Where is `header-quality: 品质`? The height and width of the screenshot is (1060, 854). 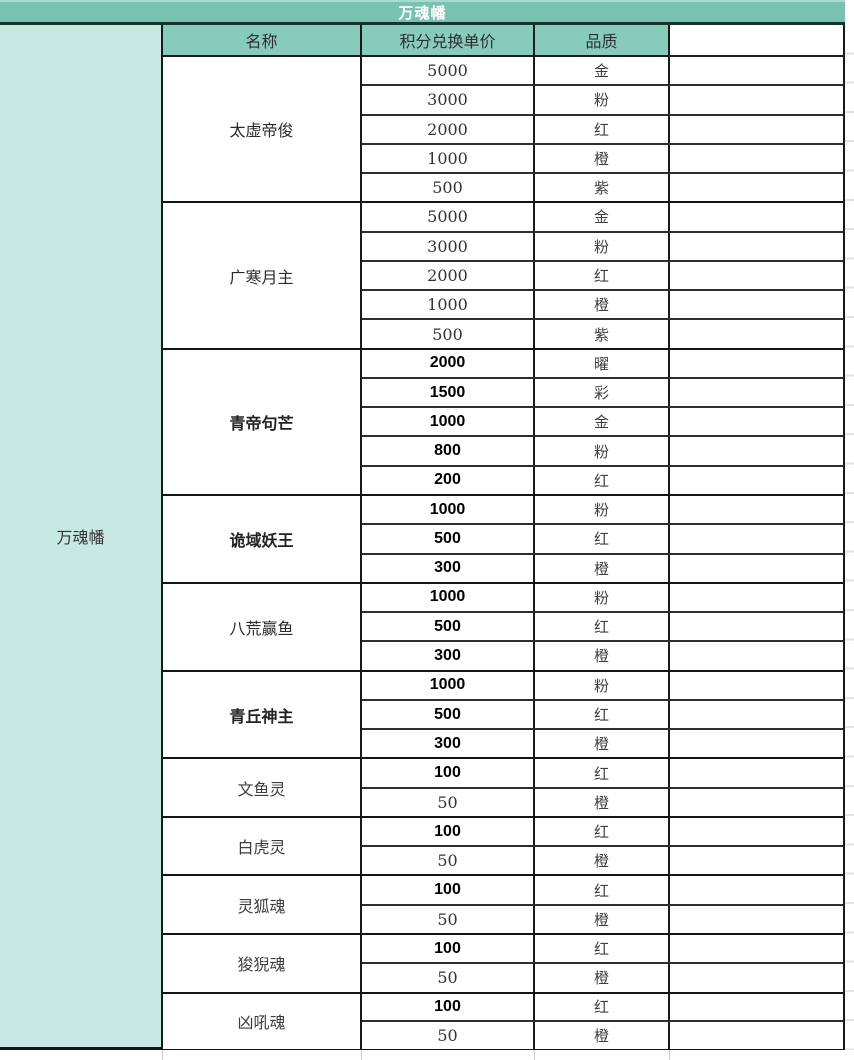 header-quality: 品质 is located at coordinates (602, 40).